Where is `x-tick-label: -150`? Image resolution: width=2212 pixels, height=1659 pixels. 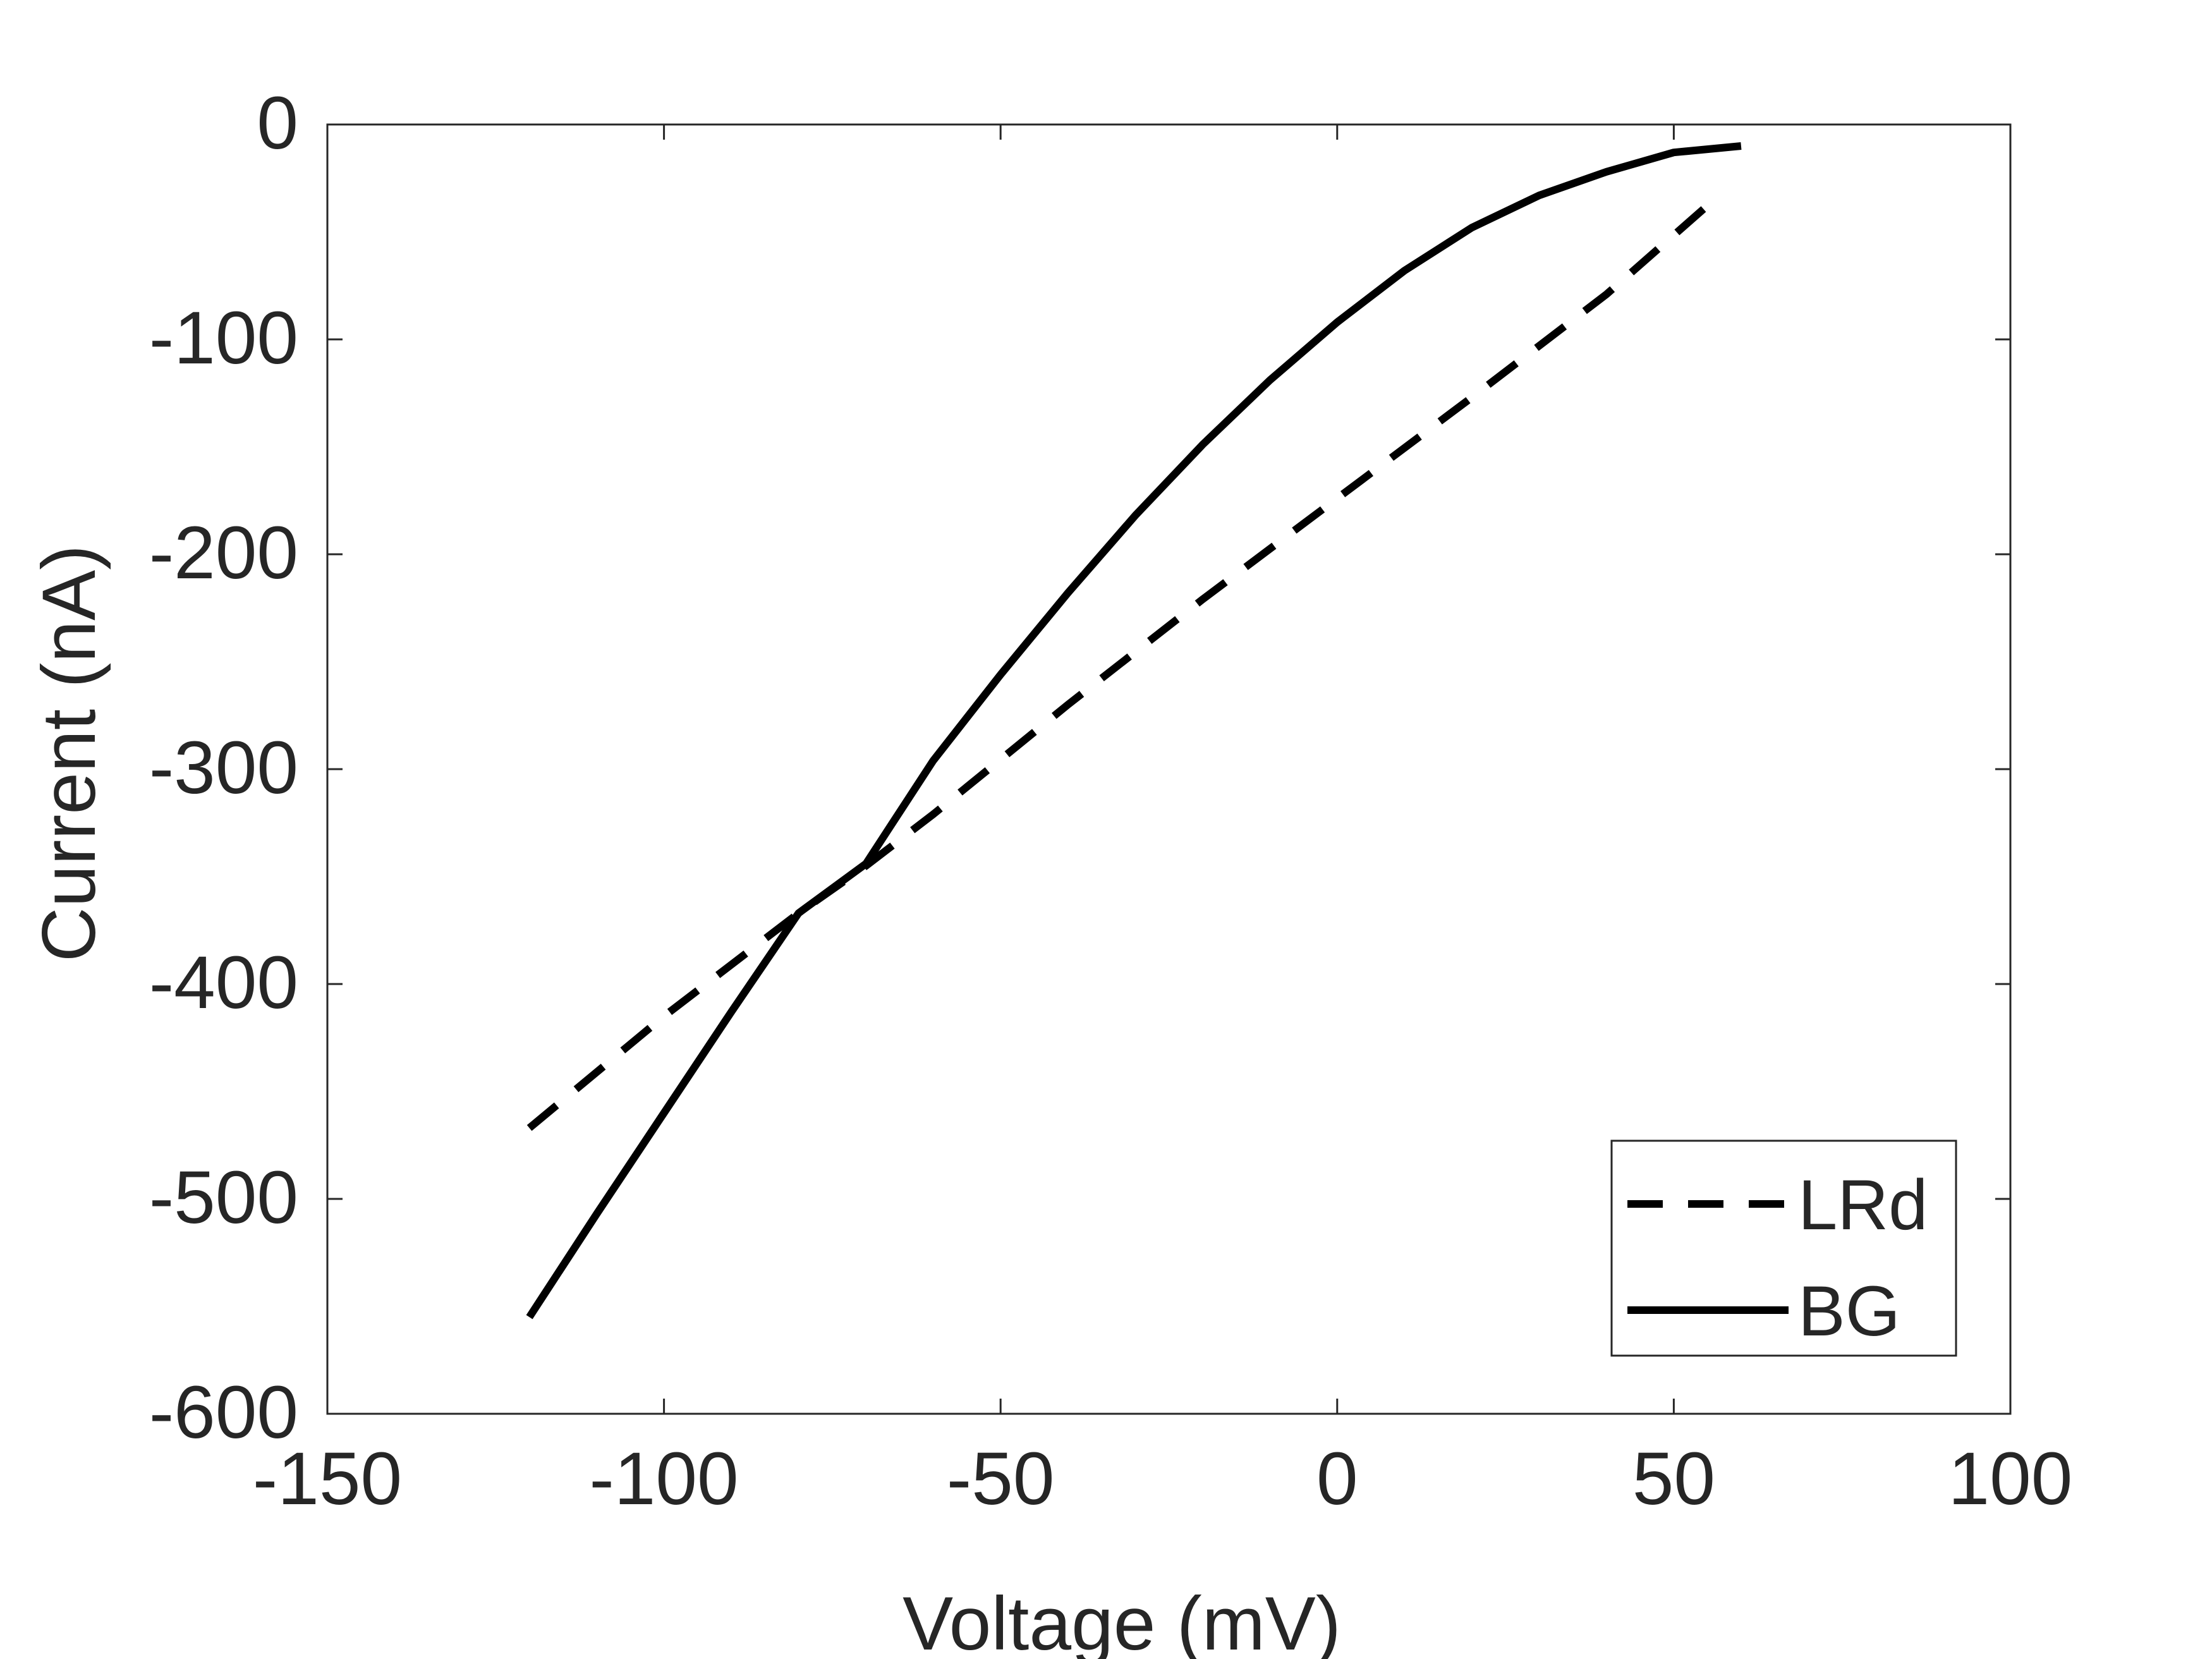
x-tick-label: -150 is located at coordinates (327, 1479).